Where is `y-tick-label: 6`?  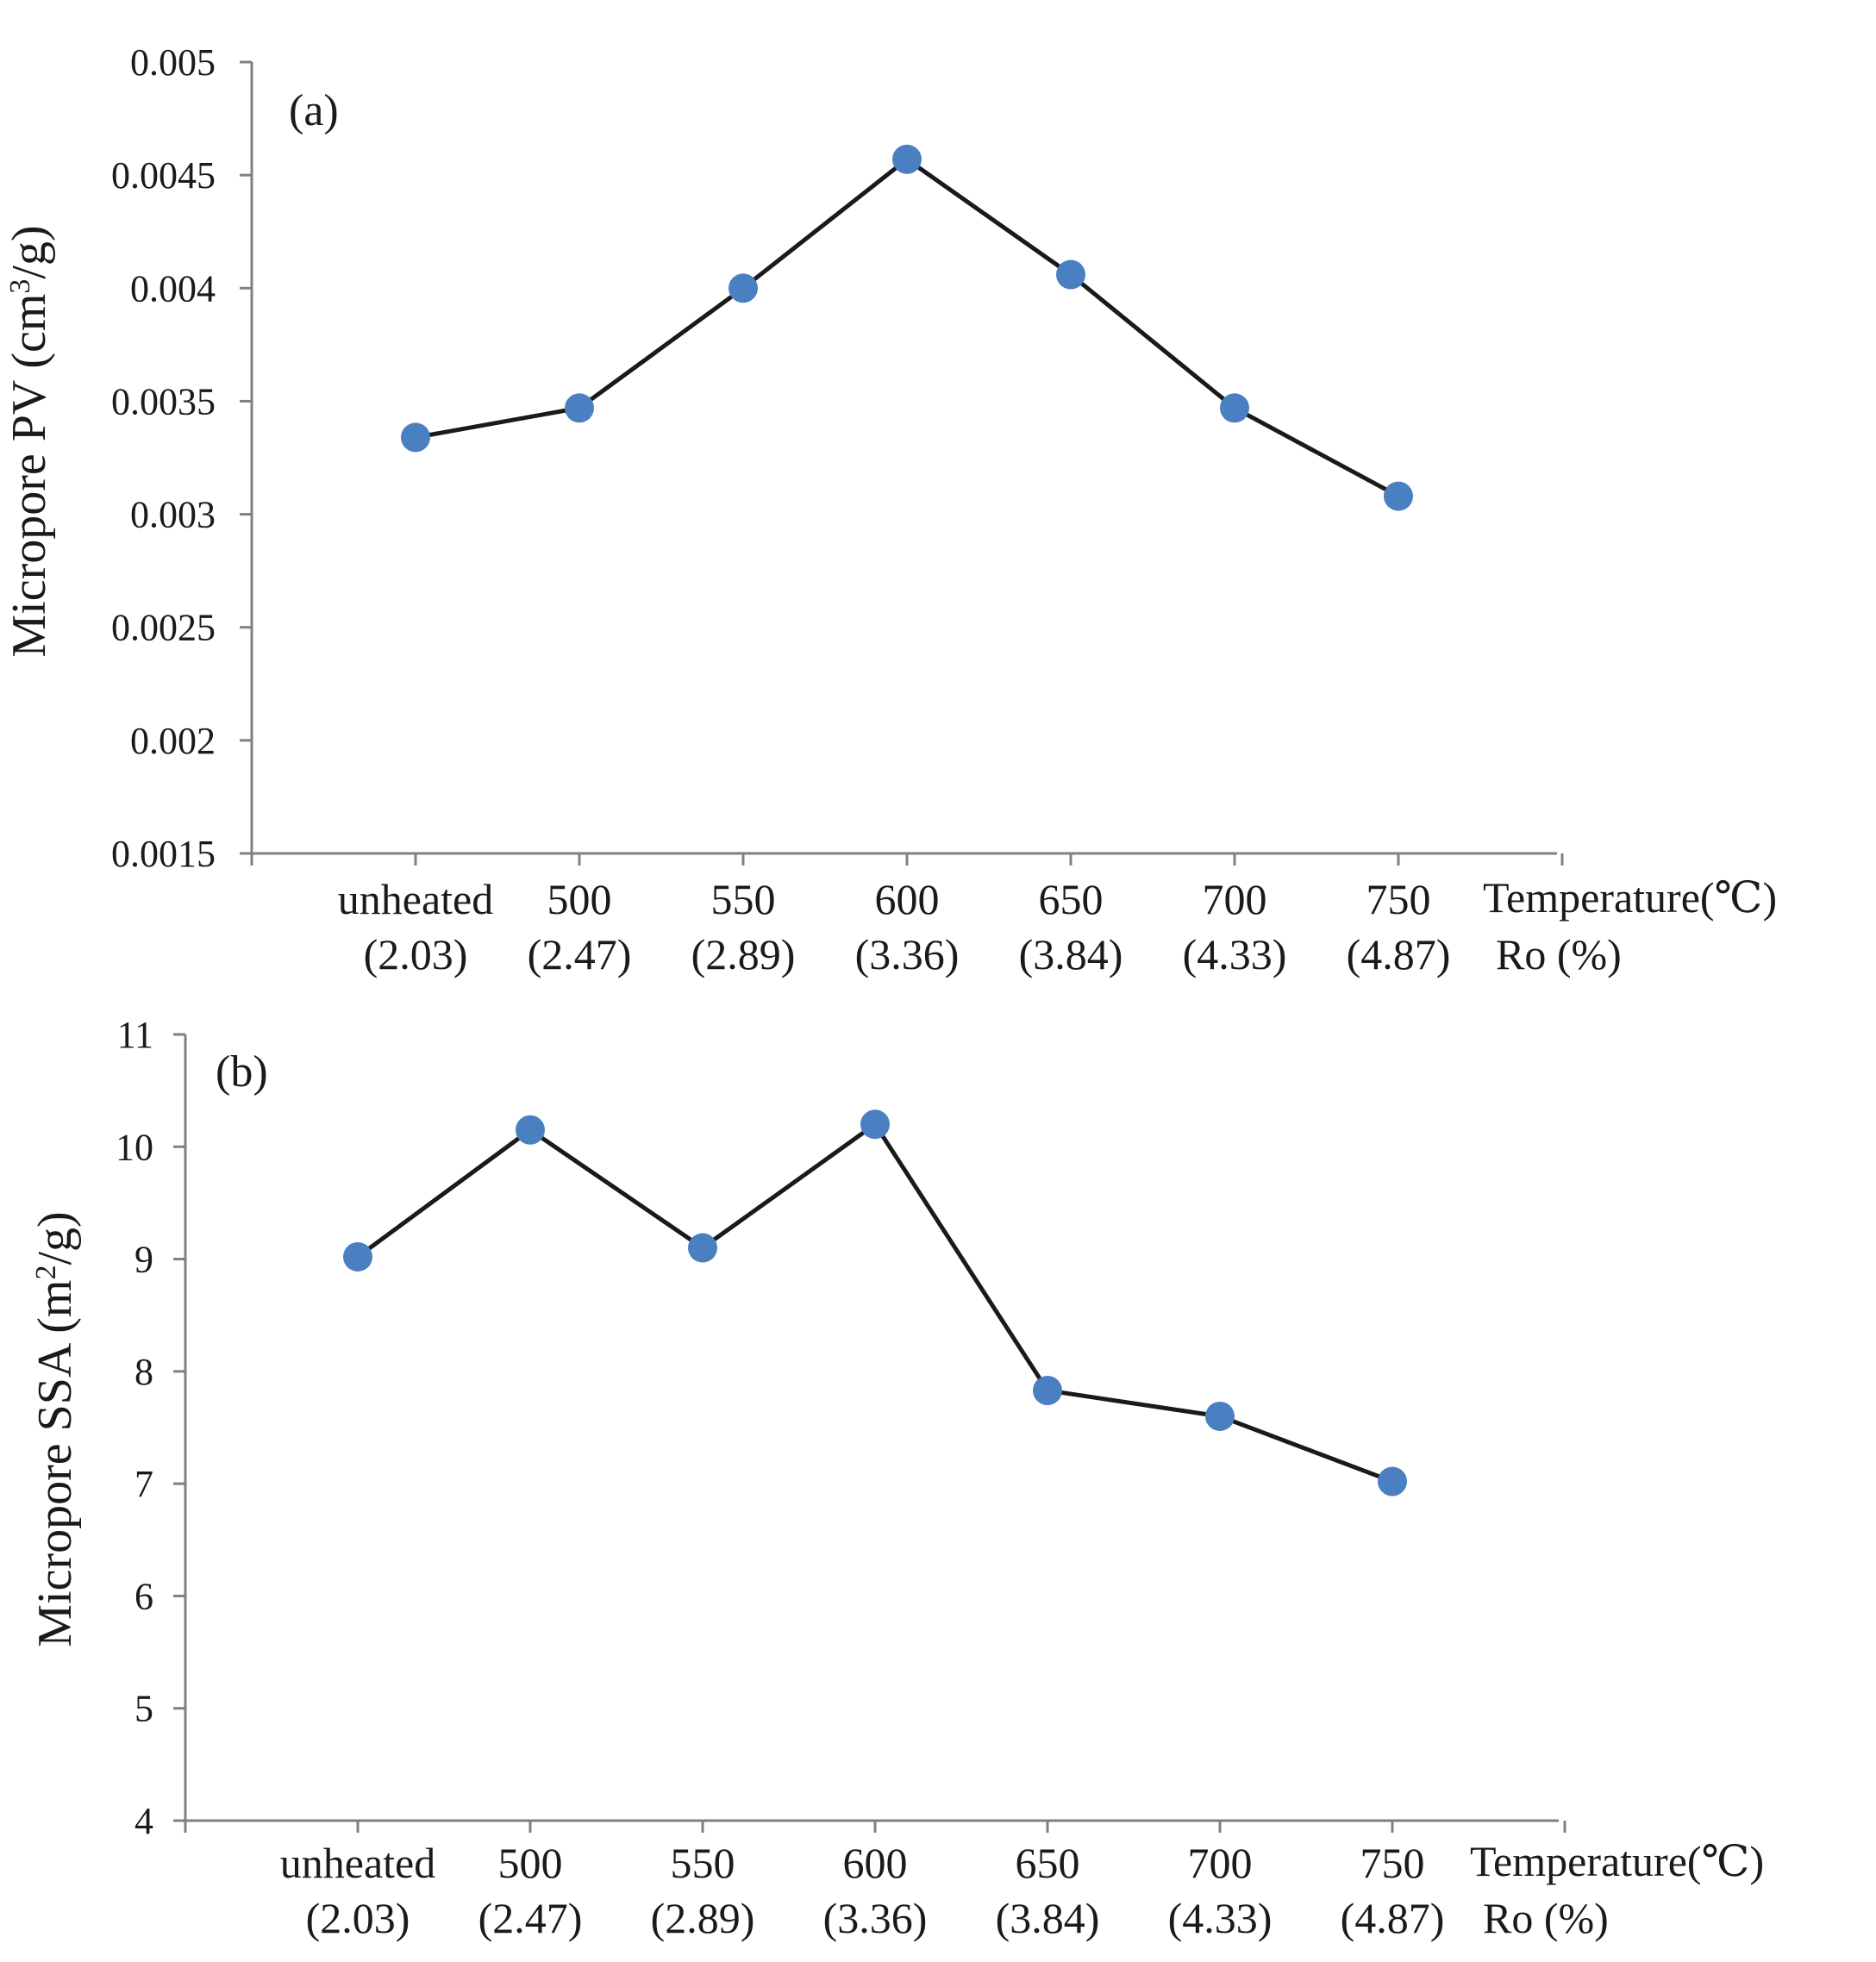
y-tick-label: 6 is located at coordinates (143, 1596).